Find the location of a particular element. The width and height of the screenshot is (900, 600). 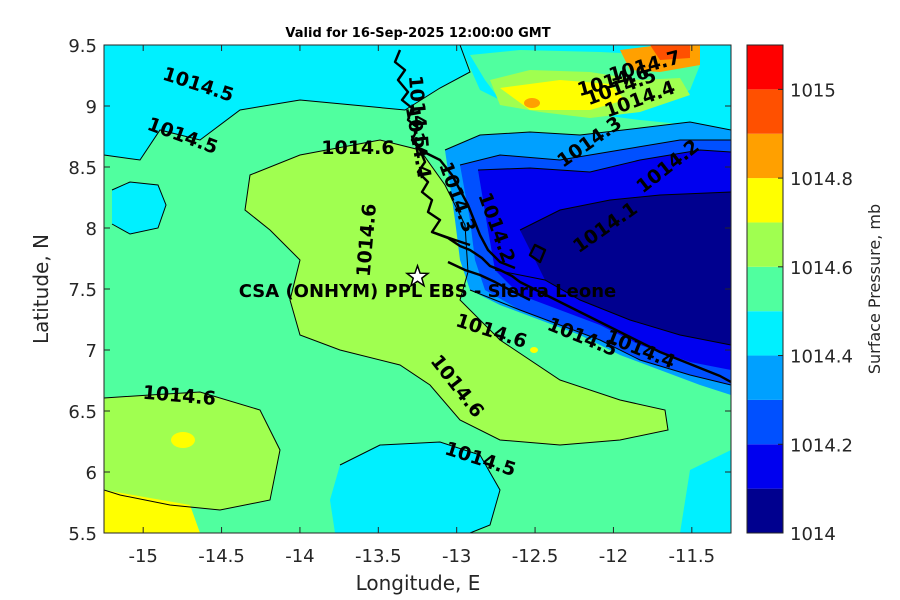

y-tick-label: 7.5 is located at coordinates (82, 290).